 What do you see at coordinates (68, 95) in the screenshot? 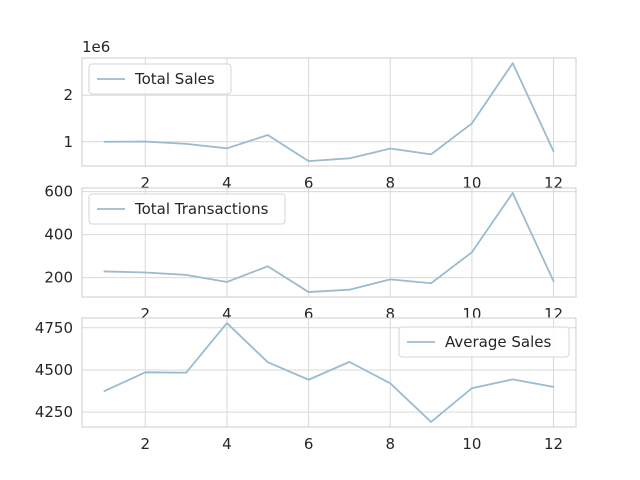
I see `y-tick-label: 2` at bounding box center [68, 95].